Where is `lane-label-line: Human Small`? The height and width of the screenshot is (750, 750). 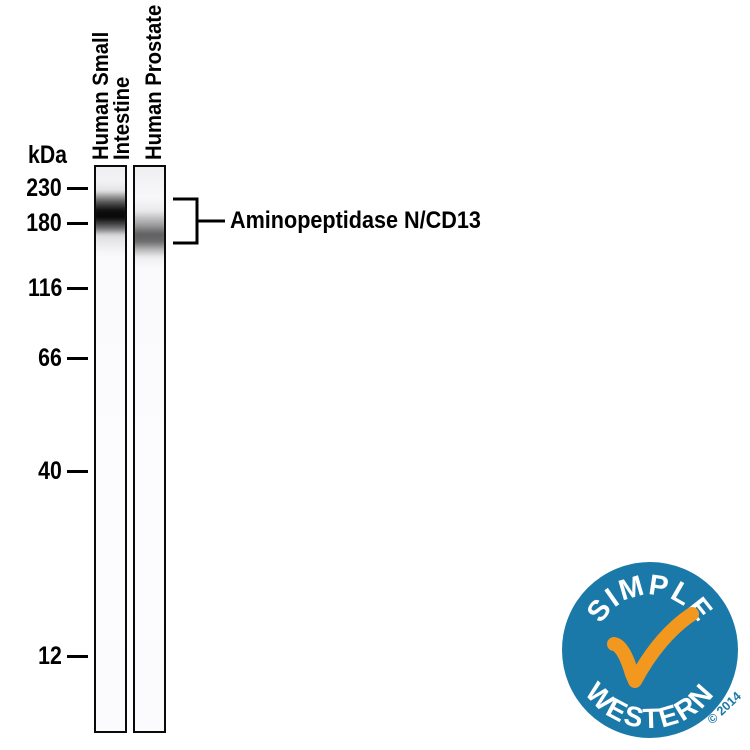 lane-label-line: Human Small is located at coordinates (100, 96).